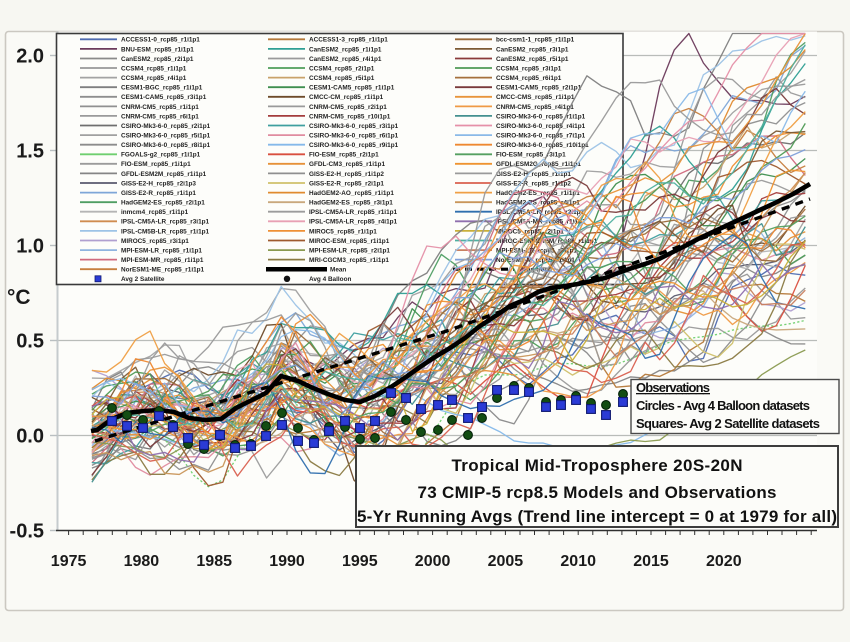  I want to click on svg-text: 0.0, so click(30, 437).